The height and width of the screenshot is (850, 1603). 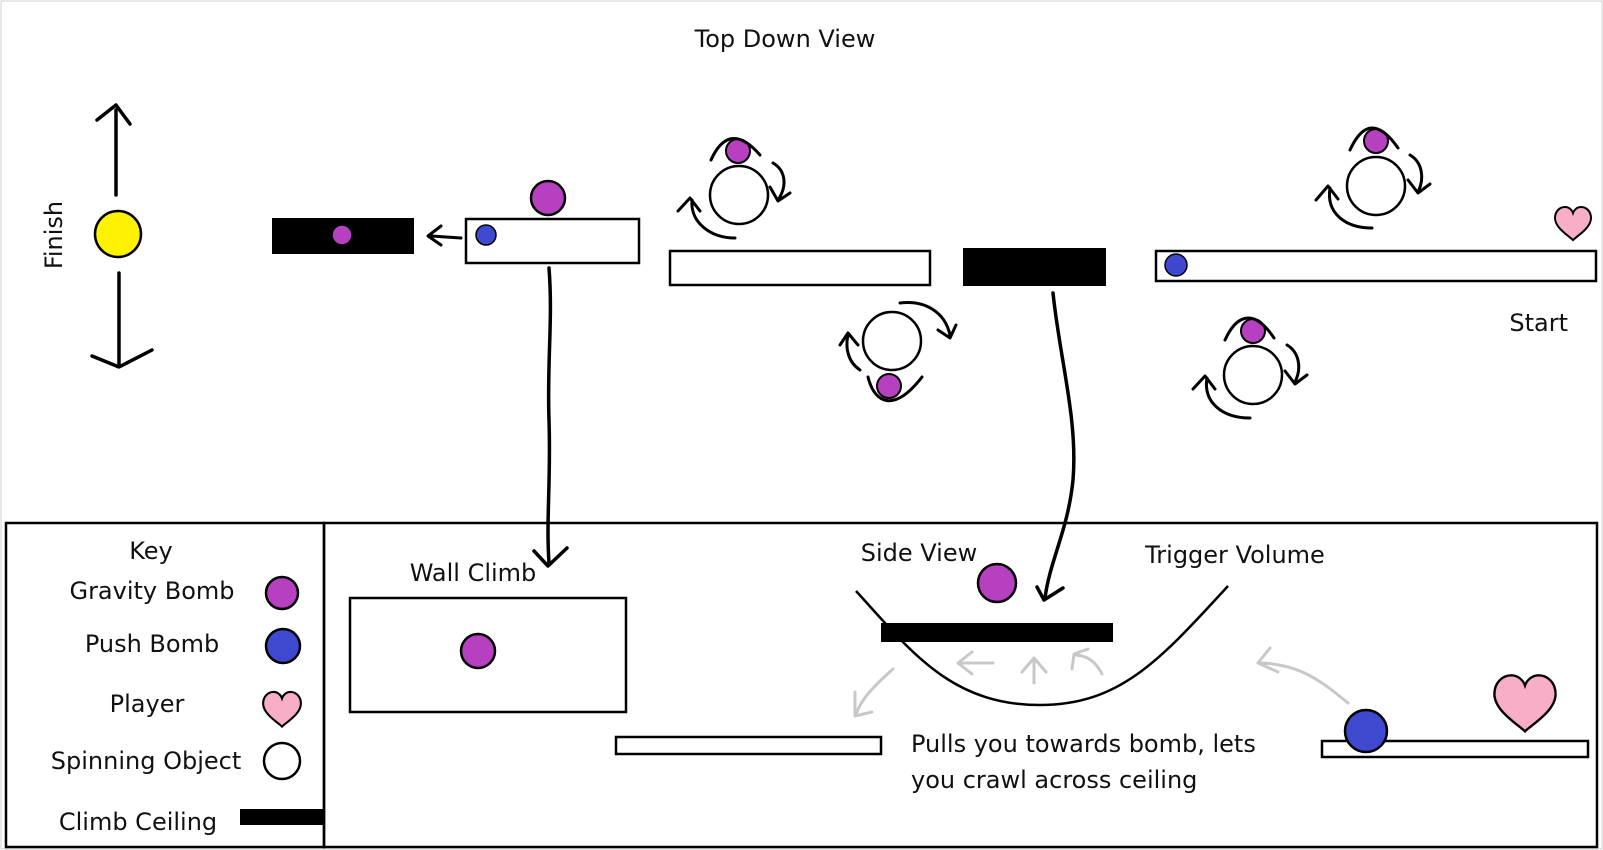 What do you see at coordinates (550, 417) in the screenshot?
I see `wall-climb-link-arrow` at bounding box center [550, 417].